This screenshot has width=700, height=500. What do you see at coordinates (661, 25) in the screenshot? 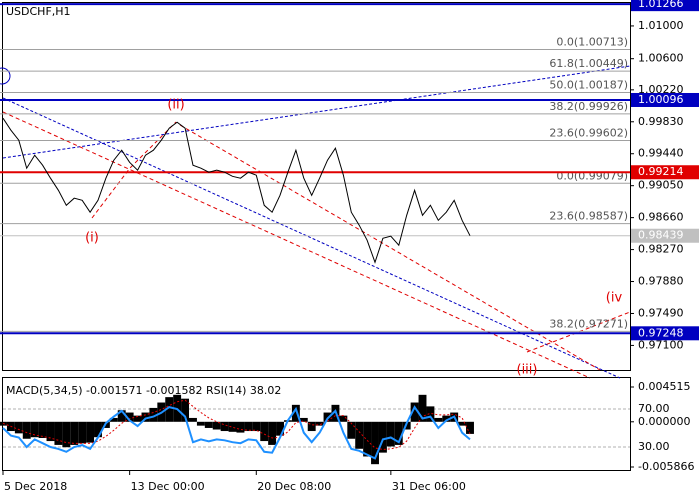
I see `y-tick-label: 1.01000` at bounding box center [661, 25].